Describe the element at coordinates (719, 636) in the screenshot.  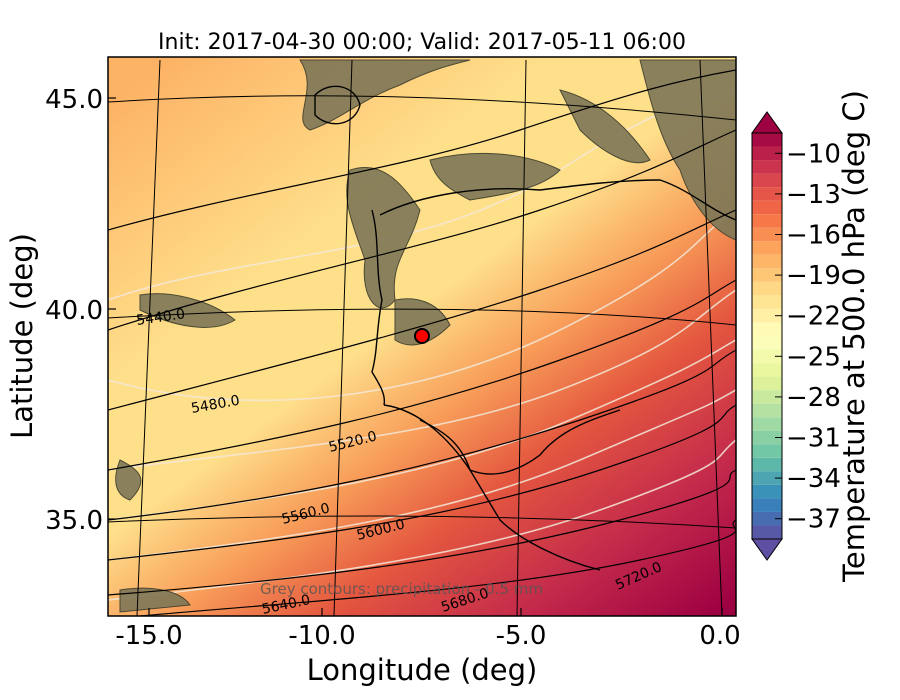
I see `x-tick-label: 0.0` at that location.